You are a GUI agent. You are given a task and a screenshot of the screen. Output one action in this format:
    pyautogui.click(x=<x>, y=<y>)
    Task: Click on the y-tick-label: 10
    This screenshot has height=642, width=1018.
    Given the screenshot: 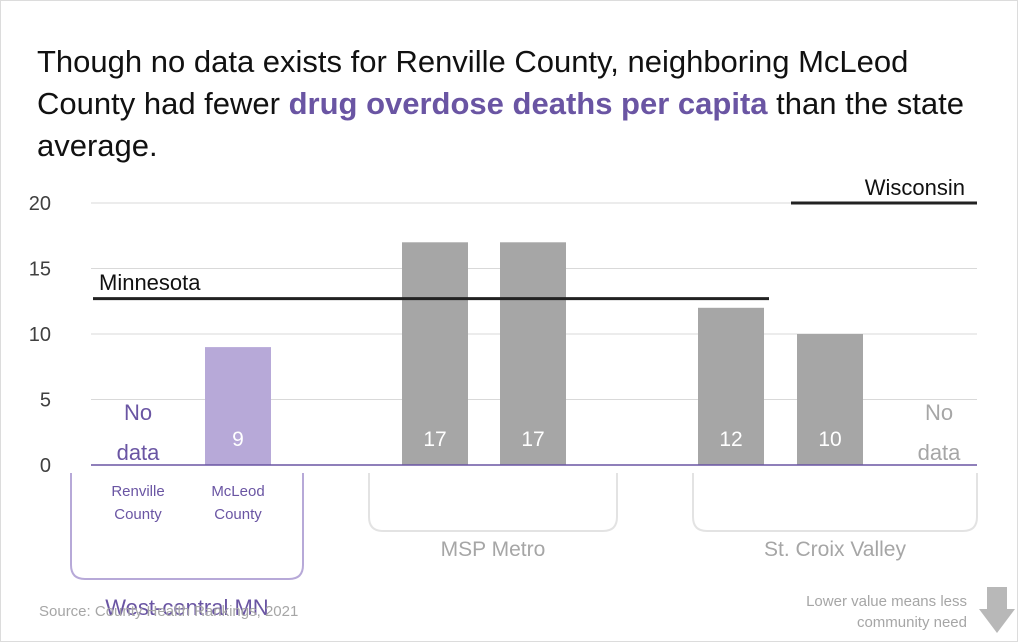 What is the action you would take?
    pyautogui.click(x=40, y=335)
    